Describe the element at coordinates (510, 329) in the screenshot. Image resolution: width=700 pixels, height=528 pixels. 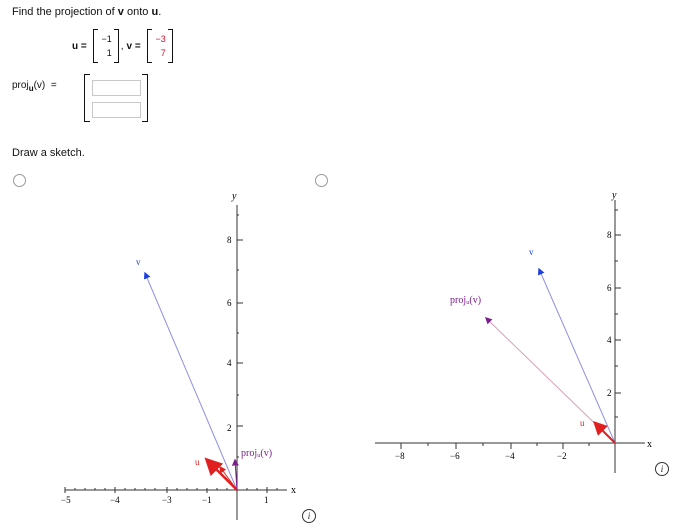
I see `axis-ticks` at that location.